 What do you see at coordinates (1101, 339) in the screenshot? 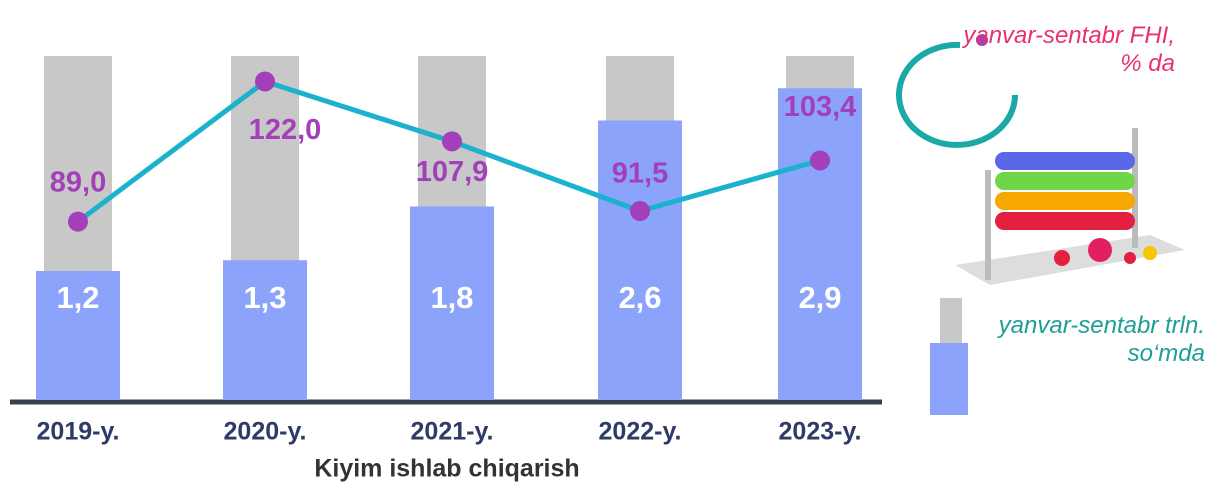
I see `legend-bar-label: yanvar-sentabr trln. so‘mda` at bounding box center [1101, 339].